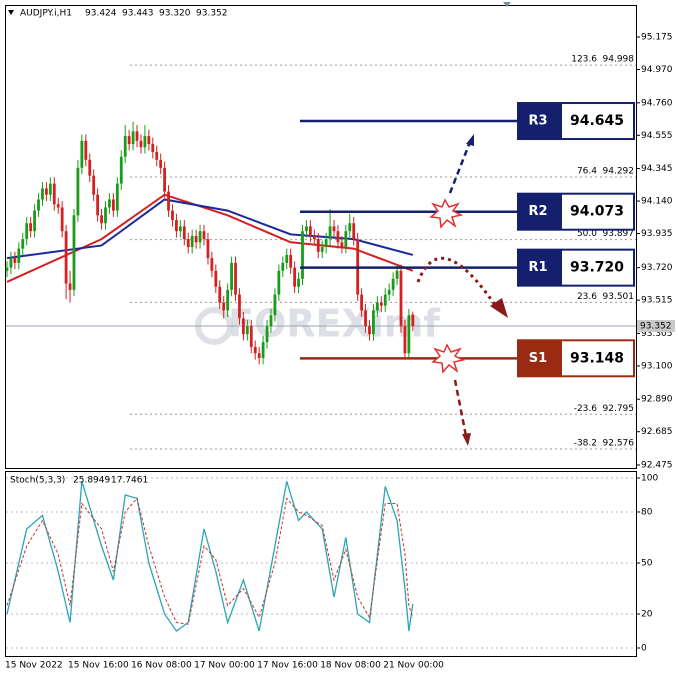 The height and width of the screenshot is (678, 678). What do you see at coordinates (647, 512) in the screenshot?
I see `stoch-tick-label: 80` at bounding box center [647, 512].